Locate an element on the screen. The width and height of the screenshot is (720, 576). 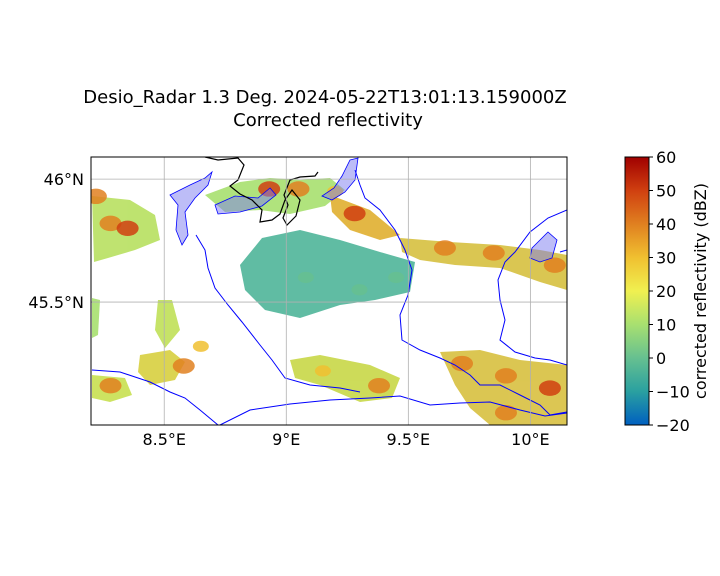
boundary-adda-river is located at coordinates (460, 292).